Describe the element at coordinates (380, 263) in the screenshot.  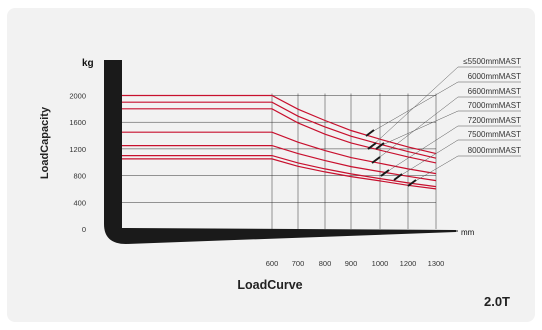
I see `x-tick-label-4: 1000` at that location.